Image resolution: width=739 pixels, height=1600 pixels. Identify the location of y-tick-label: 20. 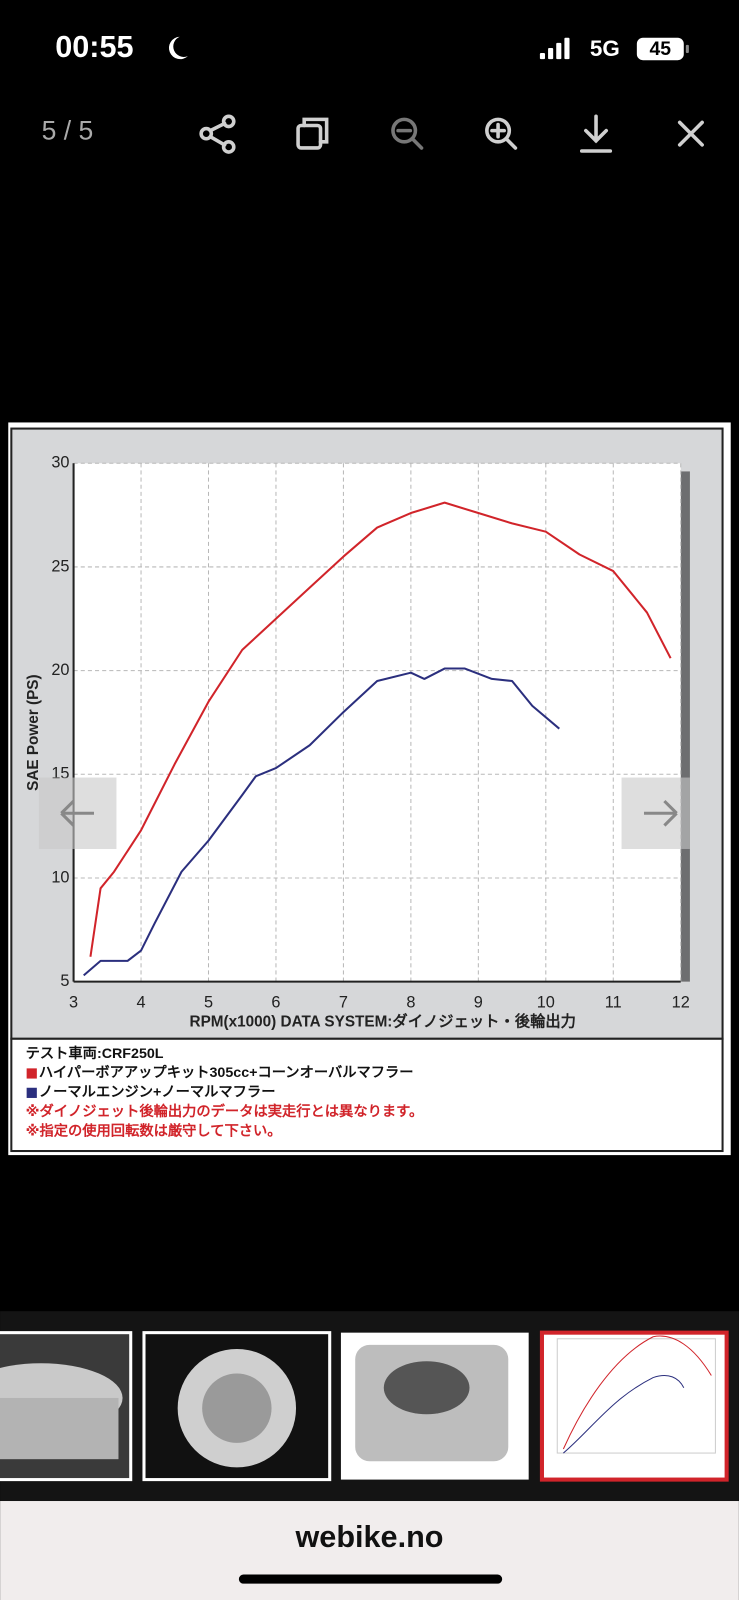
(60, 670).